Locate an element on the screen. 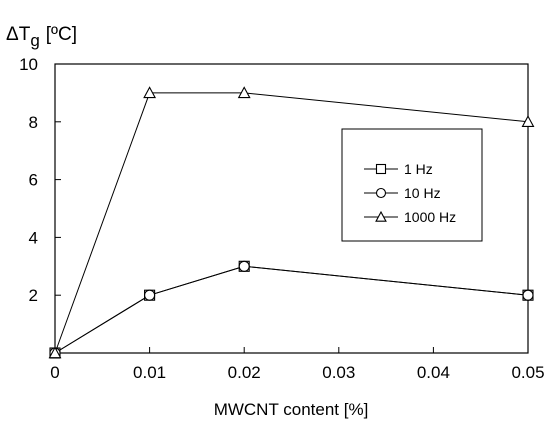 The height and width of the screenshot is (426, 550). x-ticks: 0 0.01 0.02 0.03 0.04 0.05 is located at coordinates (297, 364).